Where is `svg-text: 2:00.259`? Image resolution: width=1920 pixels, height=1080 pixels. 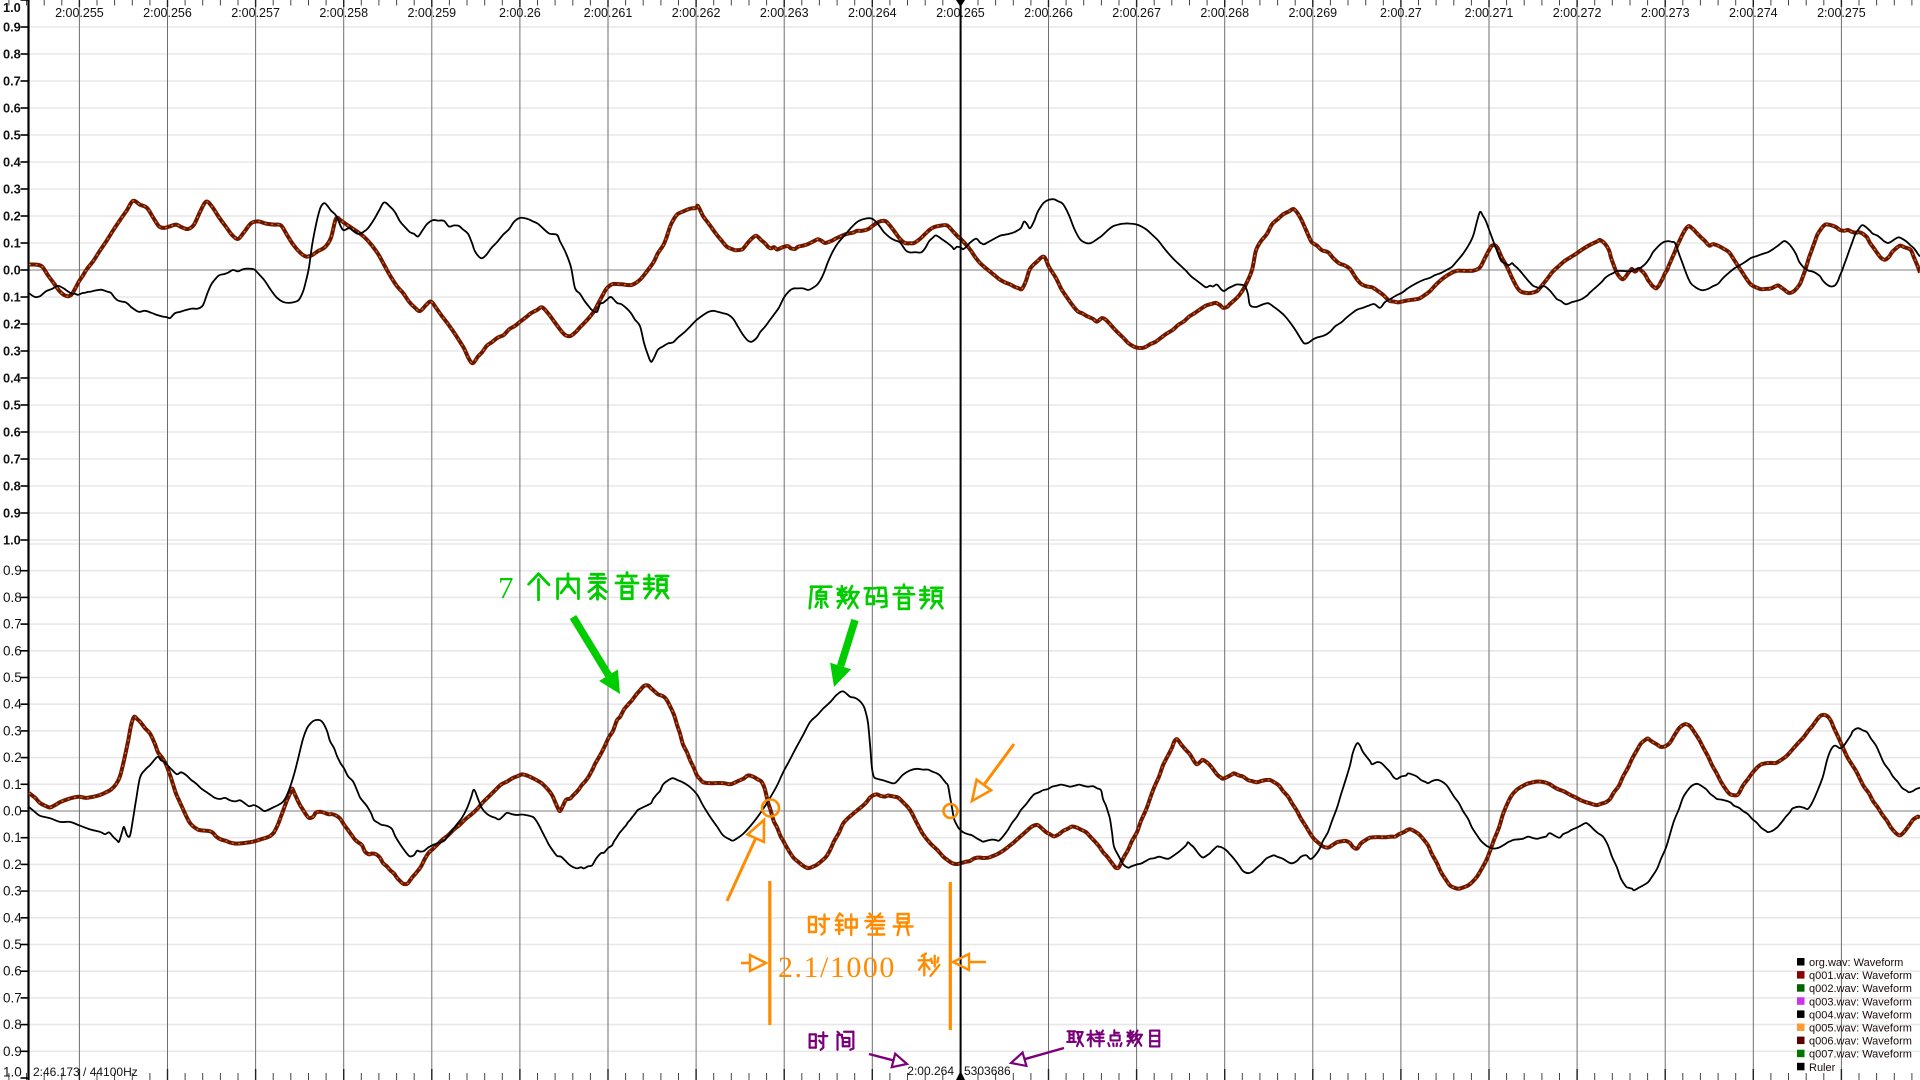 svg-text: 2:00.259 is located at coordinates (431, 13).